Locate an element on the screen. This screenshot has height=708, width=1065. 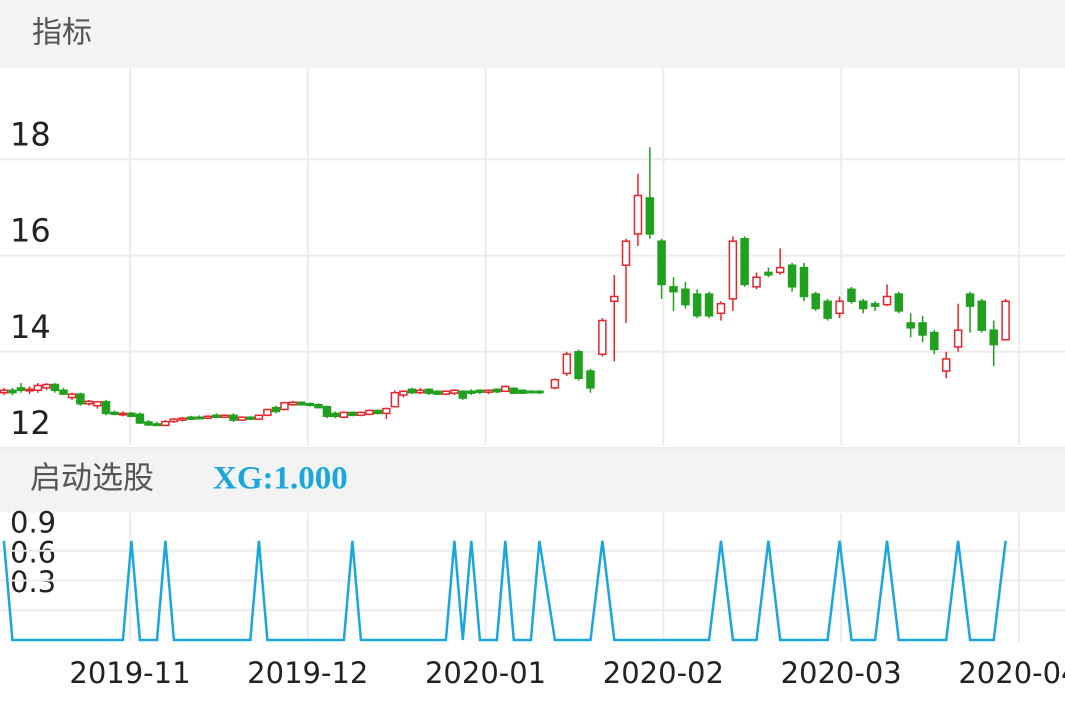
y-tick-label: 0.6 is located at coordinates (33, 552).